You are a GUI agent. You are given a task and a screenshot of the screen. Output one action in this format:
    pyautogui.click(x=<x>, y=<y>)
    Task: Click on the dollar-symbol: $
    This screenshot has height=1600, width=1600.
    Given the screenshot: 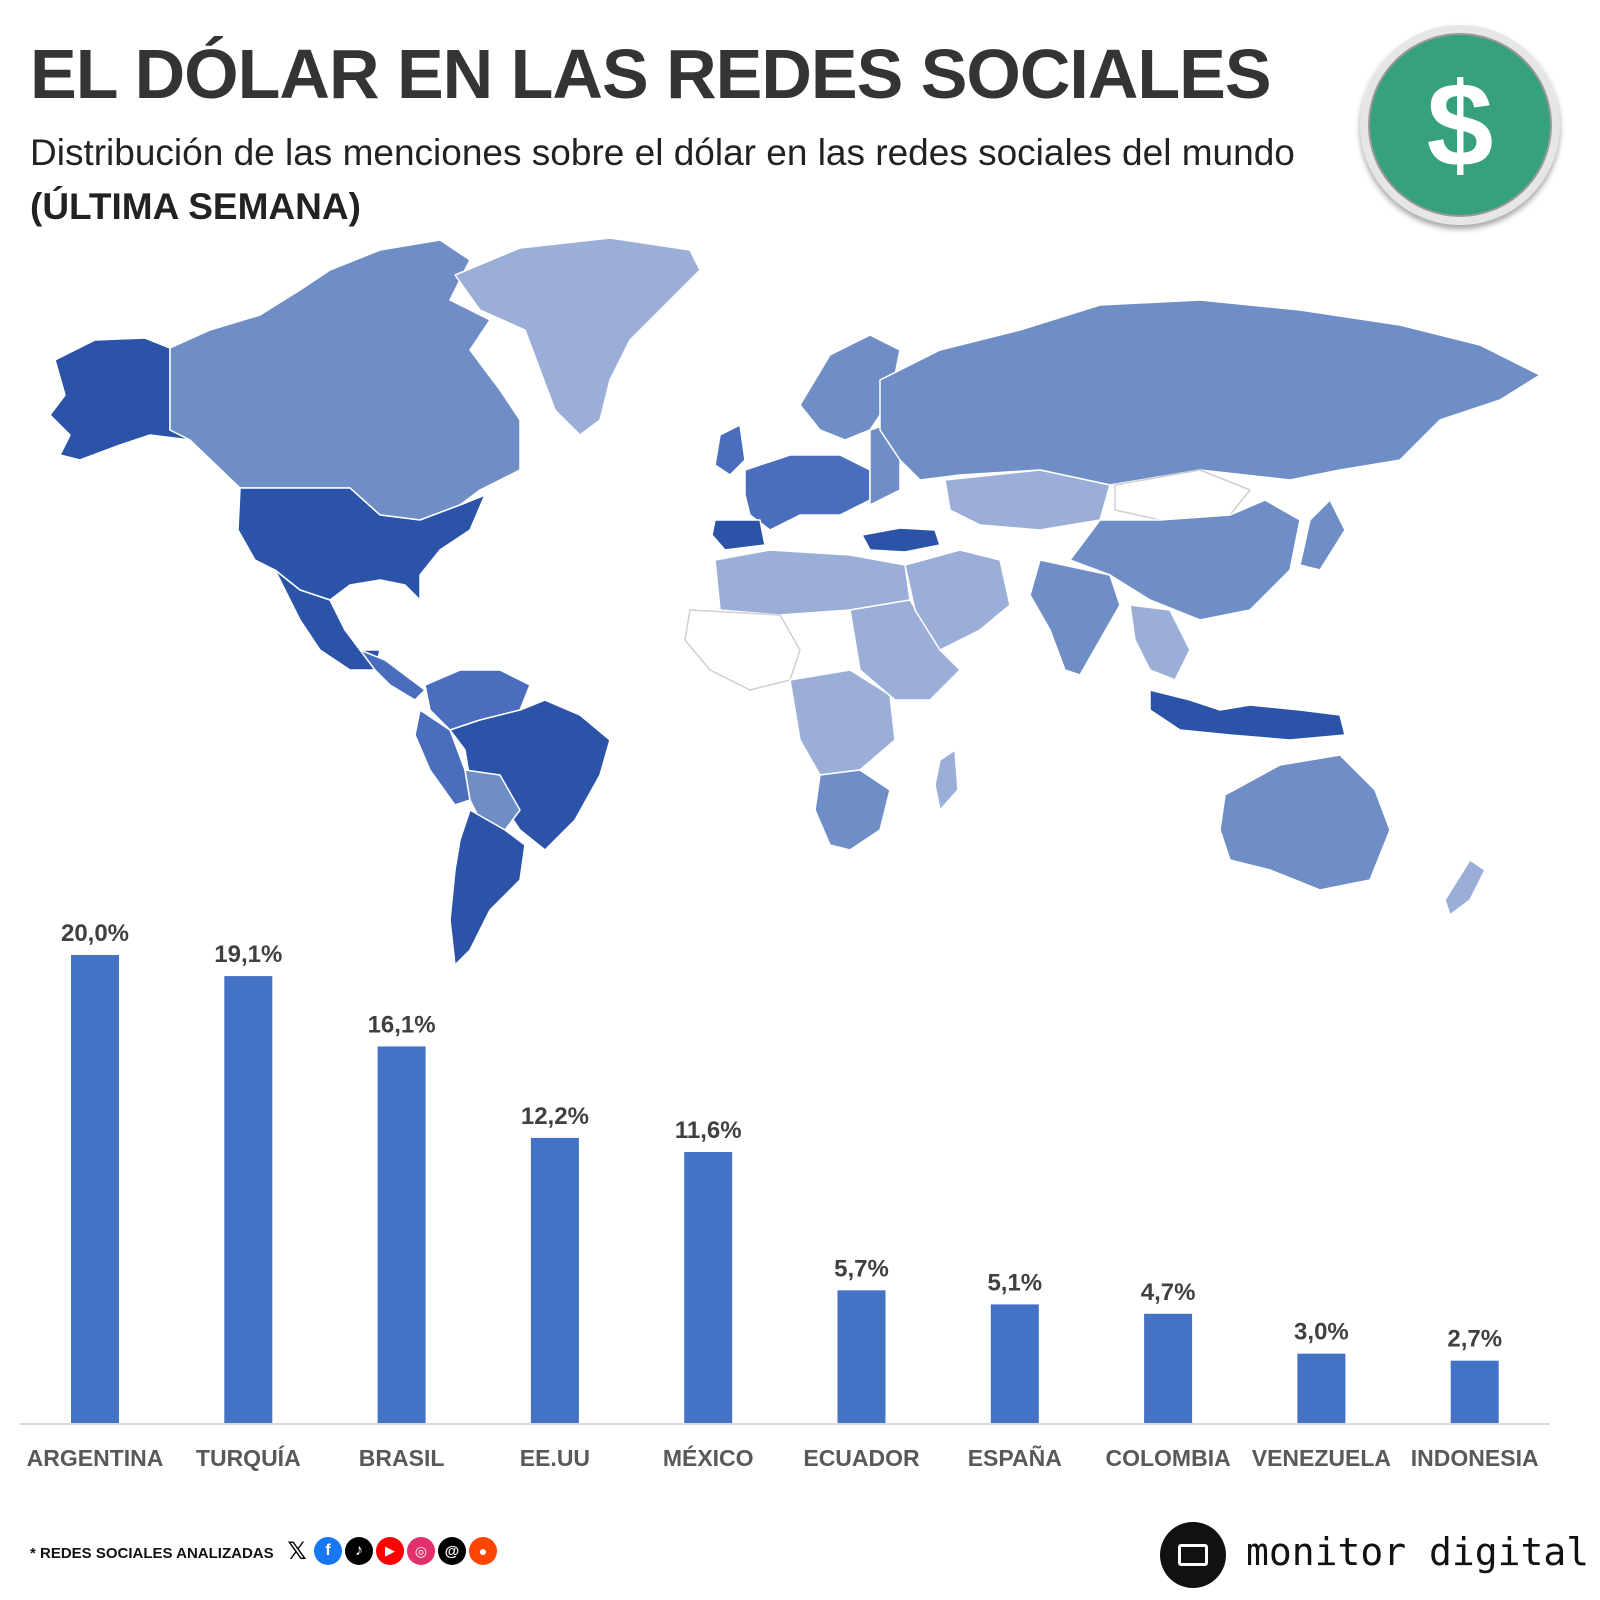 What is the action you would take?
    pyautogui.click(x=1460, y=125)
    